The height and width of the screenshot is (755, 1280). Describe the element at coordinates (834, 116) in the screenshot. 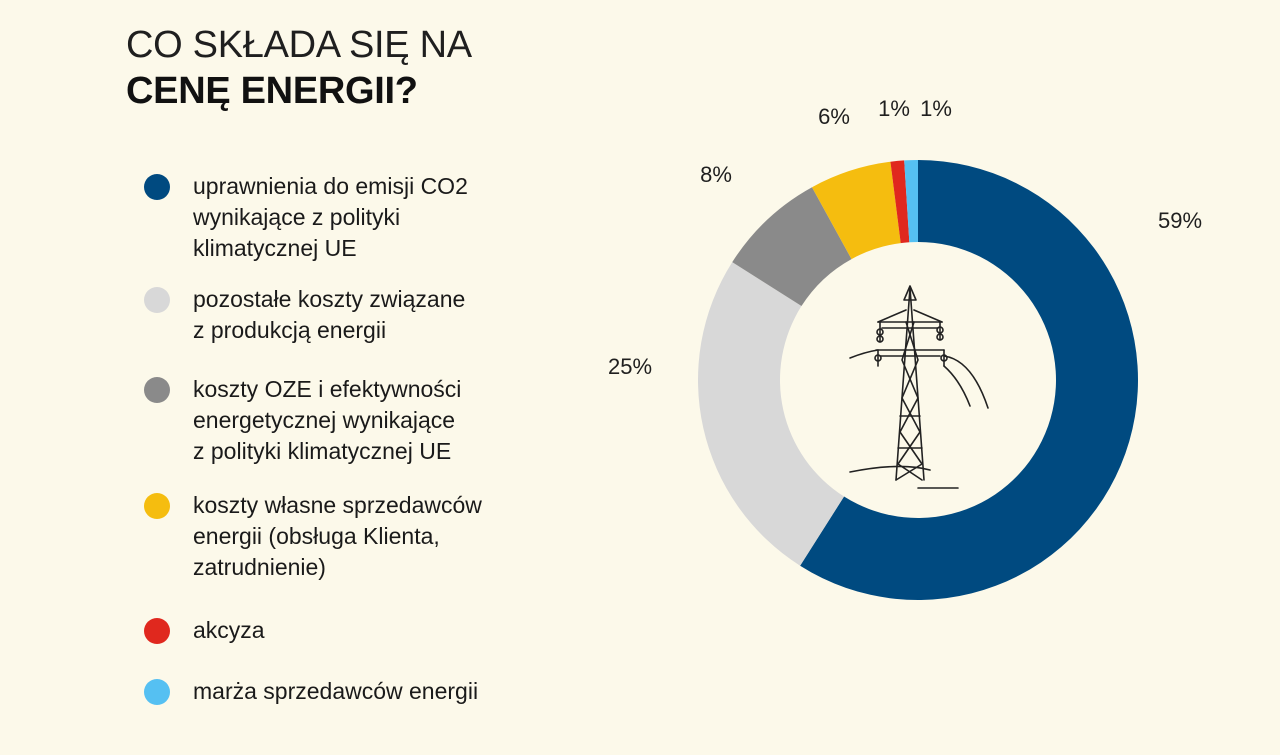

I see `value-label: 6%` at that location.